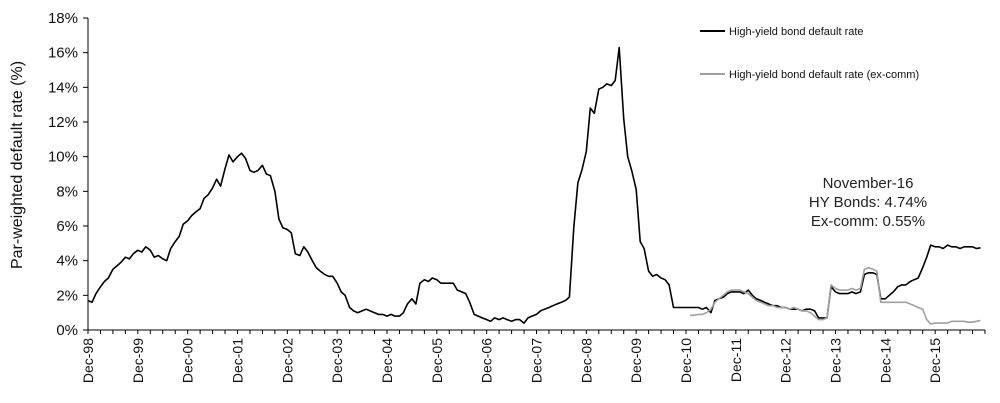 The width and height of the screenshot is (1000, 403). Describe the element at coordinates (885, 360) in the screenshot. I see `x-tick-label: Dec-14` at that location.